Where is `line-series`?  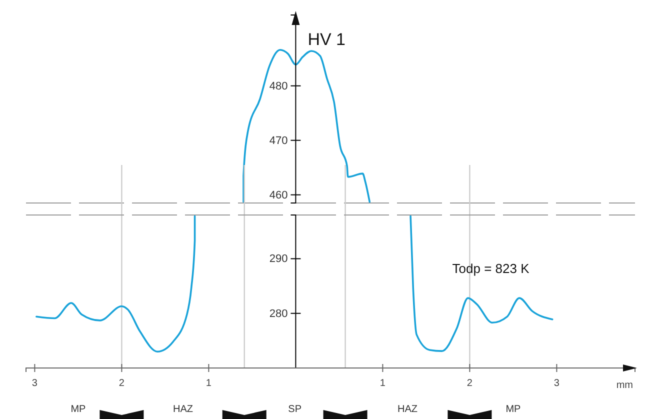 line-series is located at coordinates (306, 125).